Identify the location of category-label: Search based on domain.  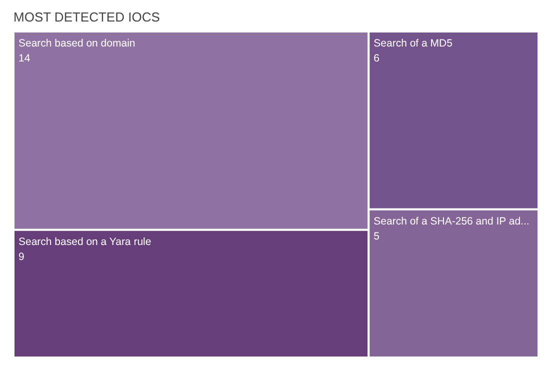
(77, 44).